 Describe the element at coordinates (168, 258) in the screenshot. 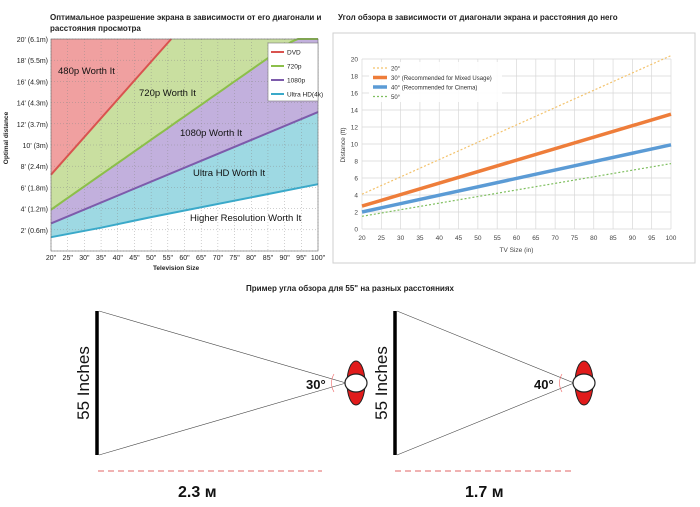

I see `x-tick-label: 55"` at that location.